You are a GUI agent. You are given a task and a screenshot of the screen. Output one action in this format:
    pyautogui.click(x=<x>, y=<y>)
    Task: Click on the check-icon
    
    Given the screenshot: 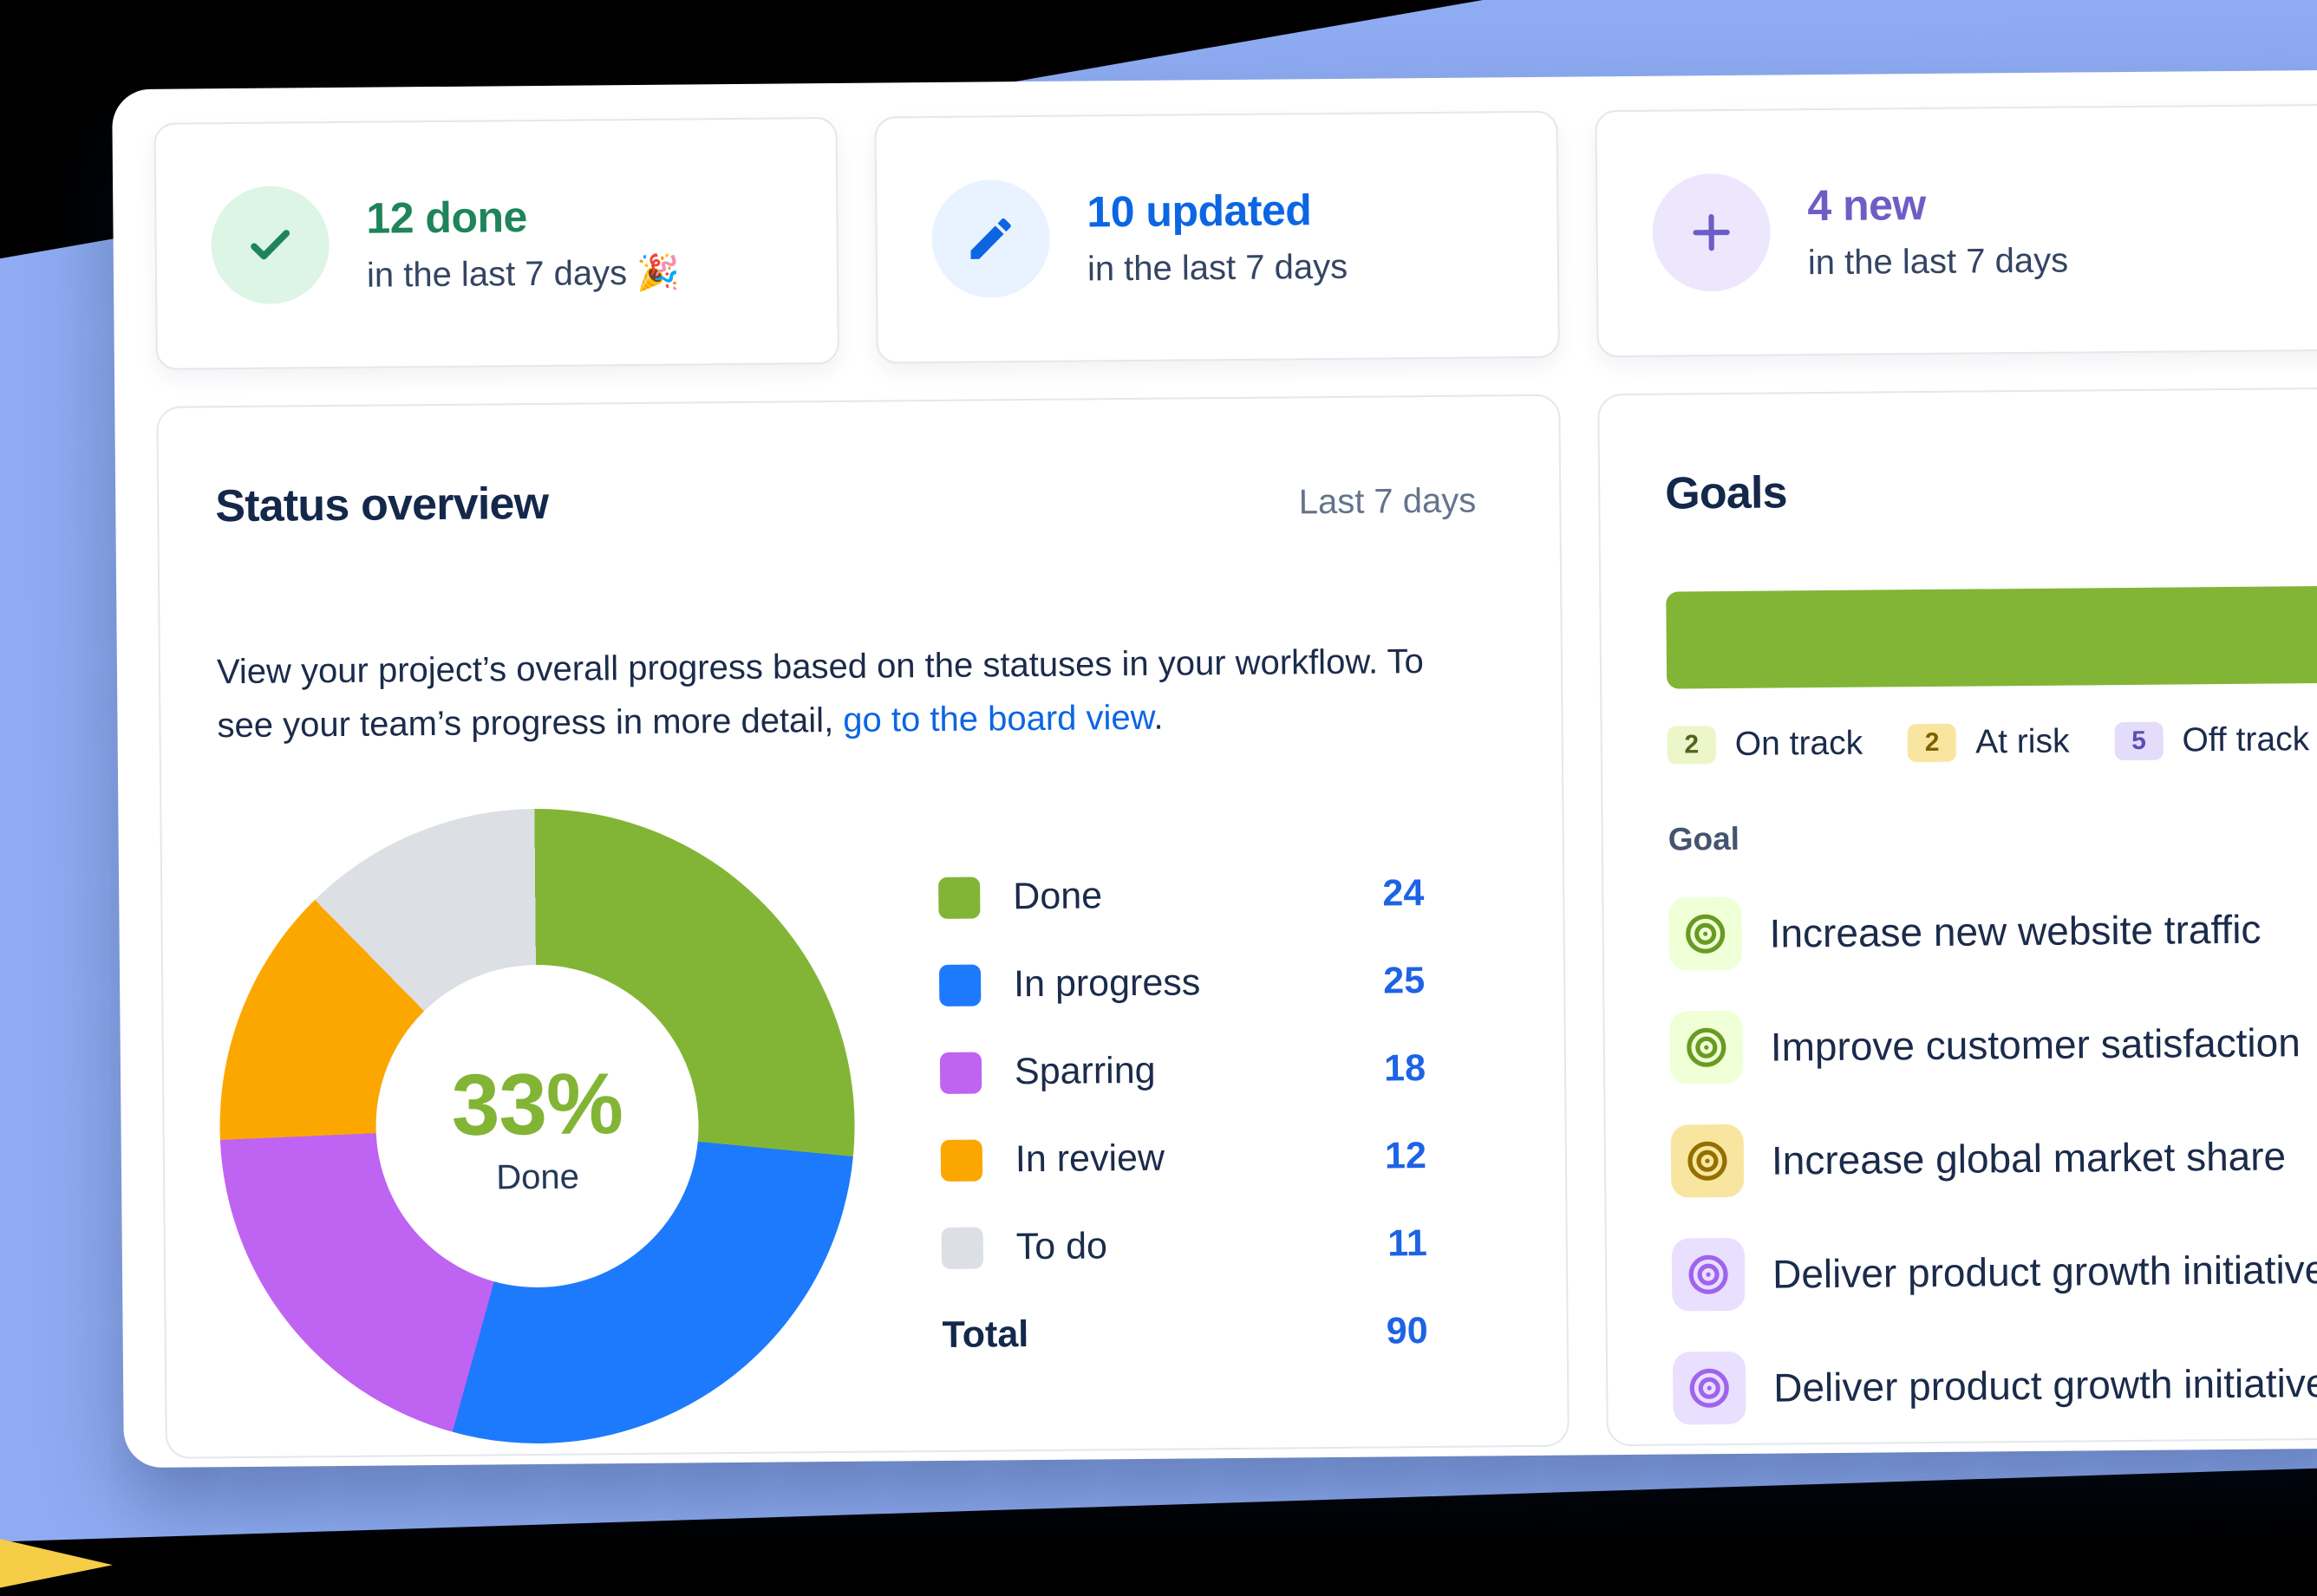 What is the action you would take?
    pyautogui.click(x=270, y=245)
    